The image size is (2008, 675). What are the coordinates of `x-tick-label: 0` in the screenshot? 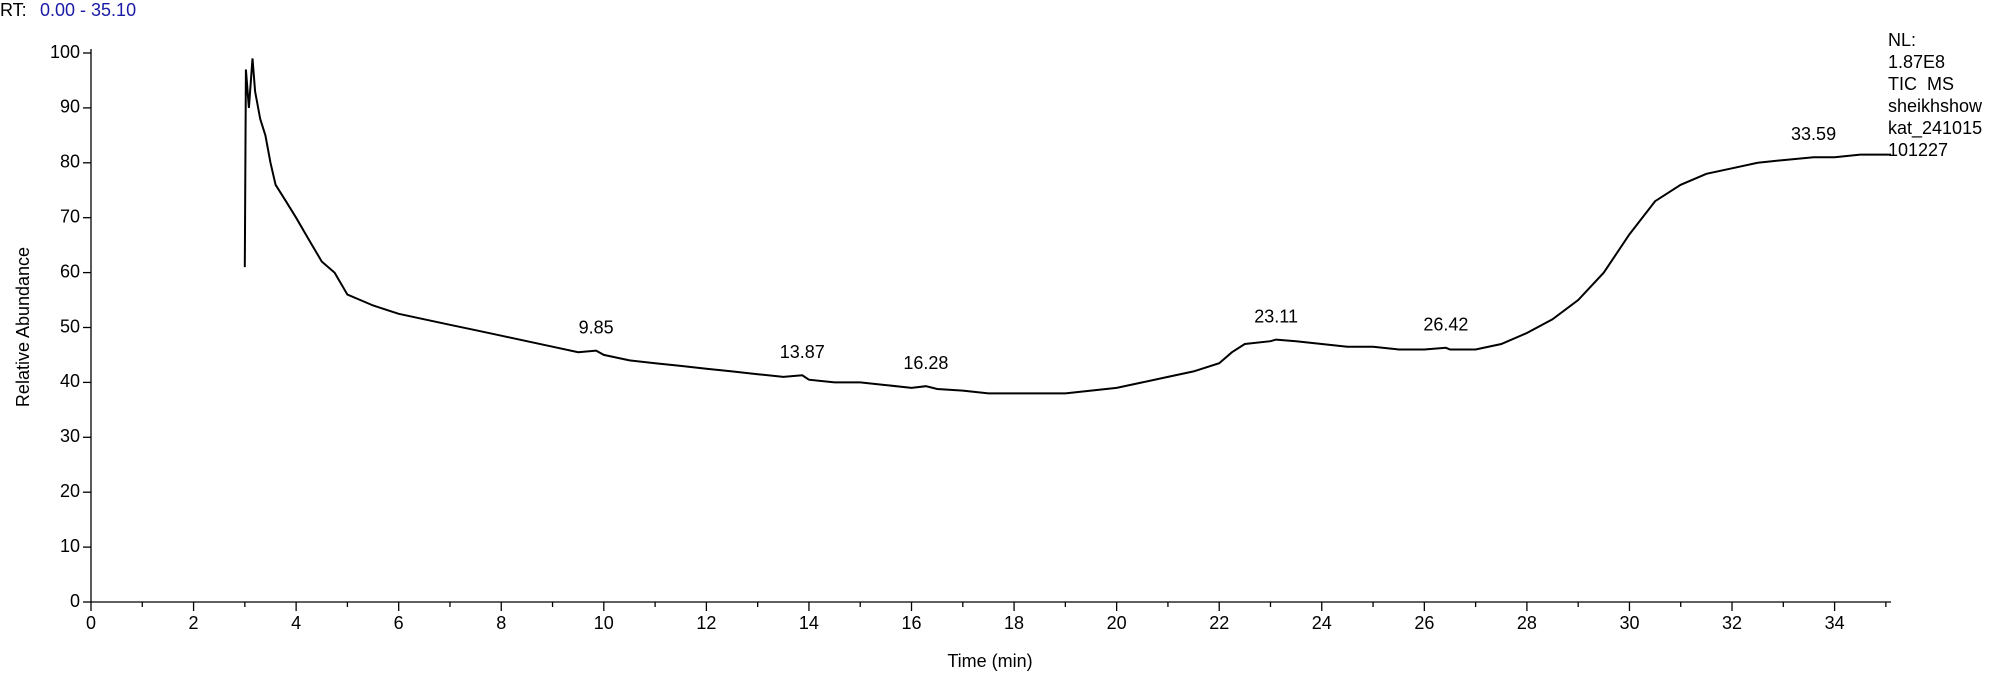 It's located at (91, 623).